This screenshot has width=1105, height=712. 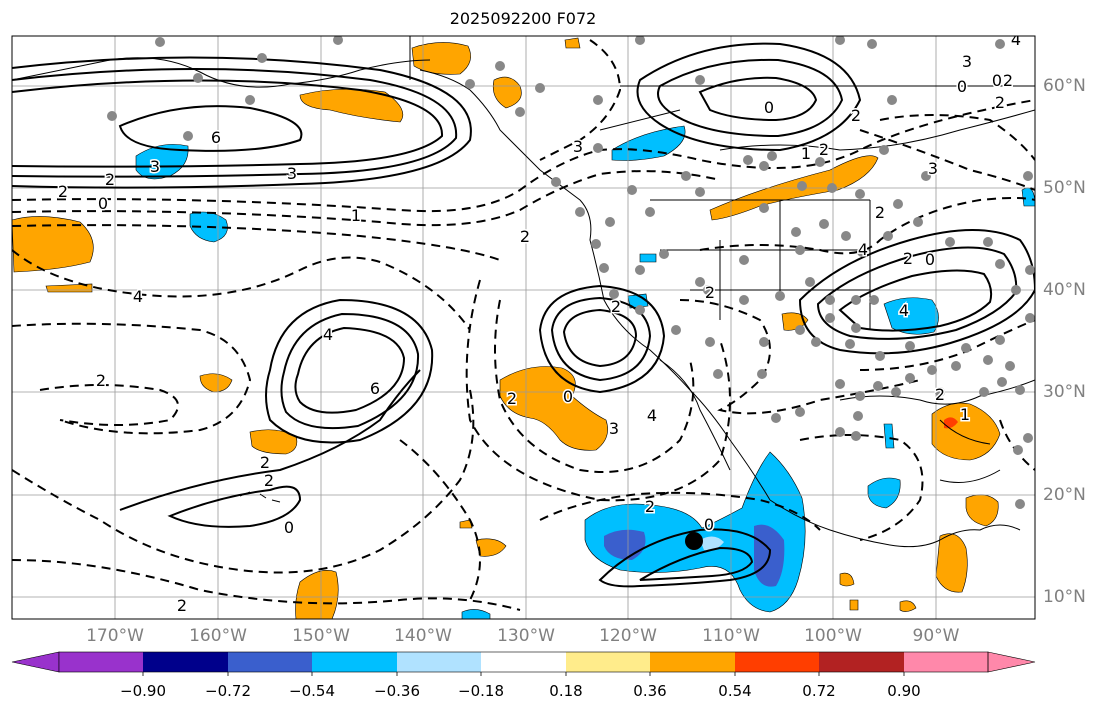 What do you see at coordinates (819, 691) in the screenshot?
I see `colorbar-tick-label: 0.72` at bounding box center [819, 691].